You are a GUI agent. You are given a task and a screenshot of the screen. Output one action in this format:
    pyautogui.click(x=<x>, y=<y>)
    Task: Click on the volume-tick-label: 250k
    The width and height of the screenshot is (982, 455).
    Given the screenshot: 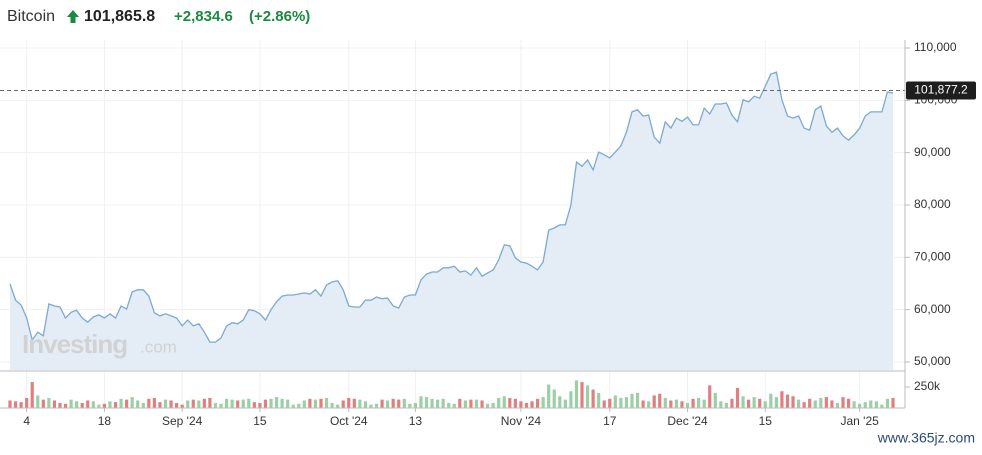 What is the action you would take?
    pyautogui.click(x=927, y=386)
    